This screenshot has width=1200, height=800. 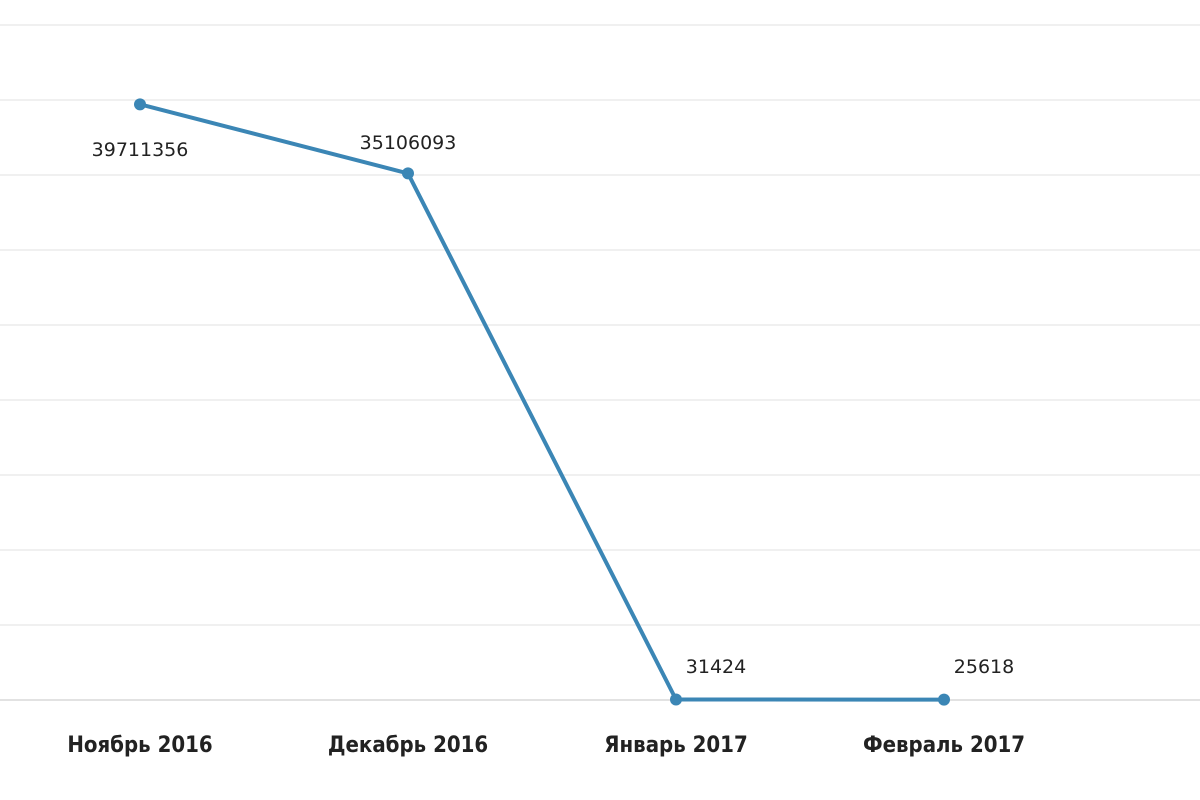 What do you see at coordinates (140, 150) in the screenshot?
I see `value-label: 39711356` at bounding box center [140, 150].